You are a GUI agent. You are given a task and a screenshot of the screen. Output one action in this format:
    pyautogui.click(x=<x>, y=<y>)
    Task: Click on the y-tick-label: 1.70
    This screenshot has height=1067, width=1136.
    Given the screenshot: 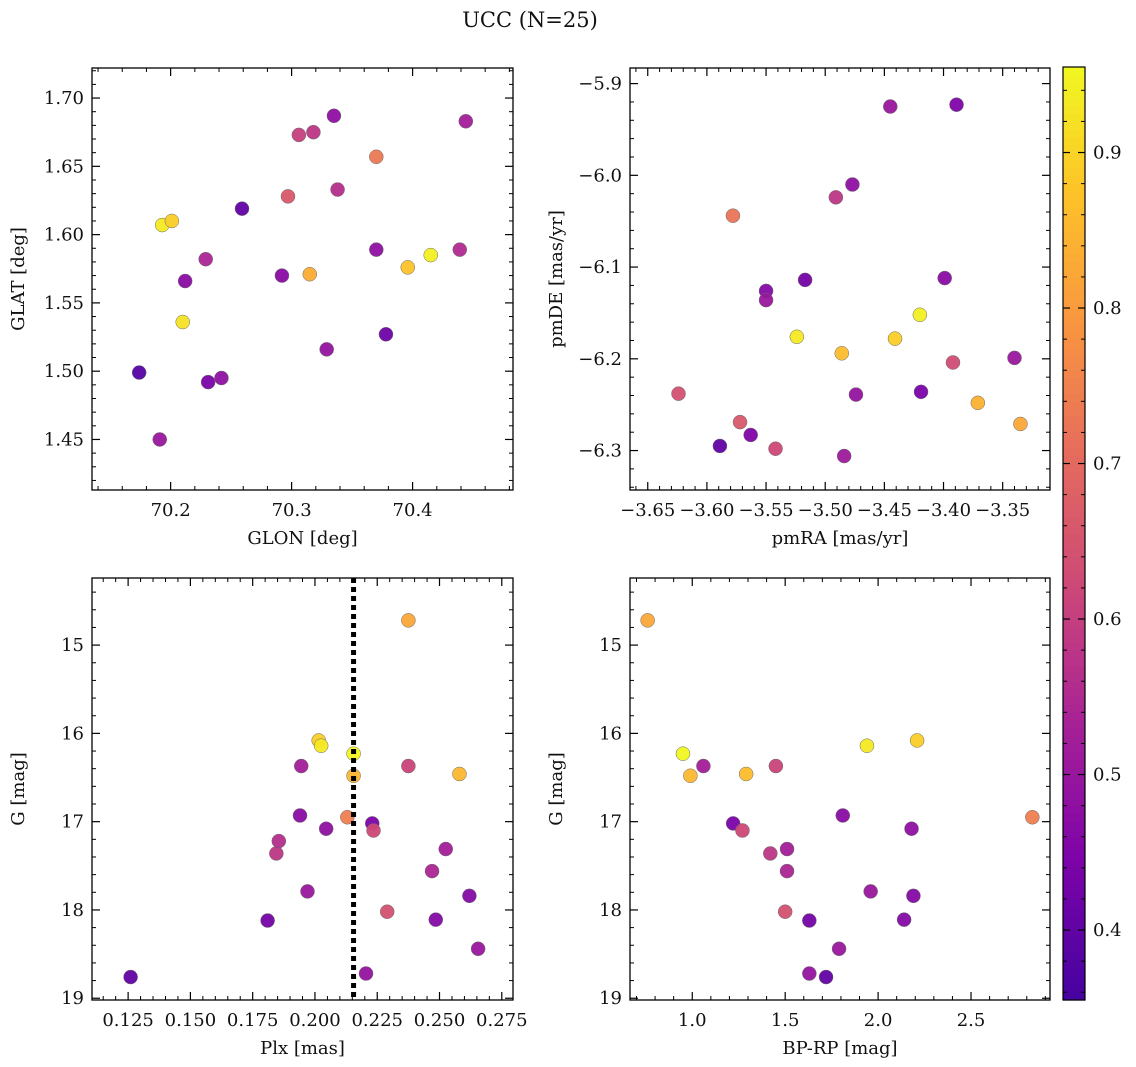 What is the action you would take?
    pyautogui.click(x=64, y=98)
    